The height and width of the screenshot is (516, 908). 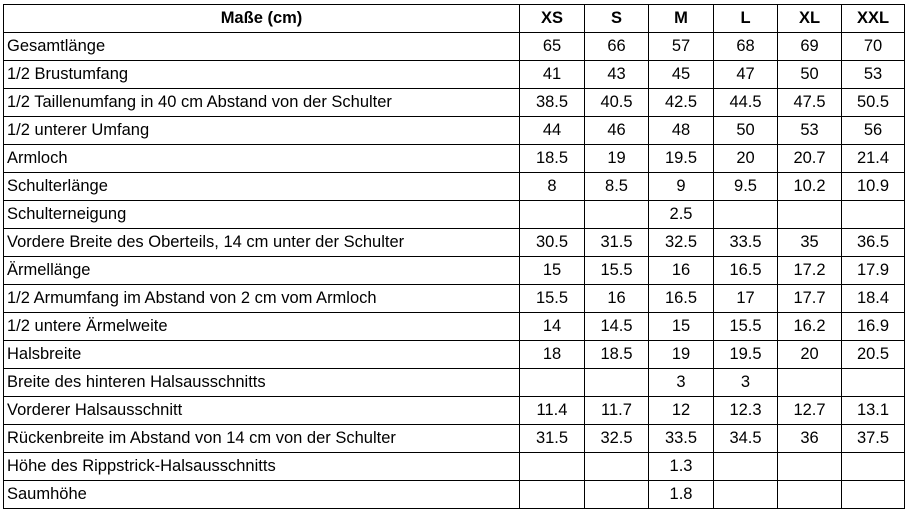 What do you see at coordinates (809, 130) in the screenshot?
I see `value-cell-xl: 53` at bounding box center [809, 130].